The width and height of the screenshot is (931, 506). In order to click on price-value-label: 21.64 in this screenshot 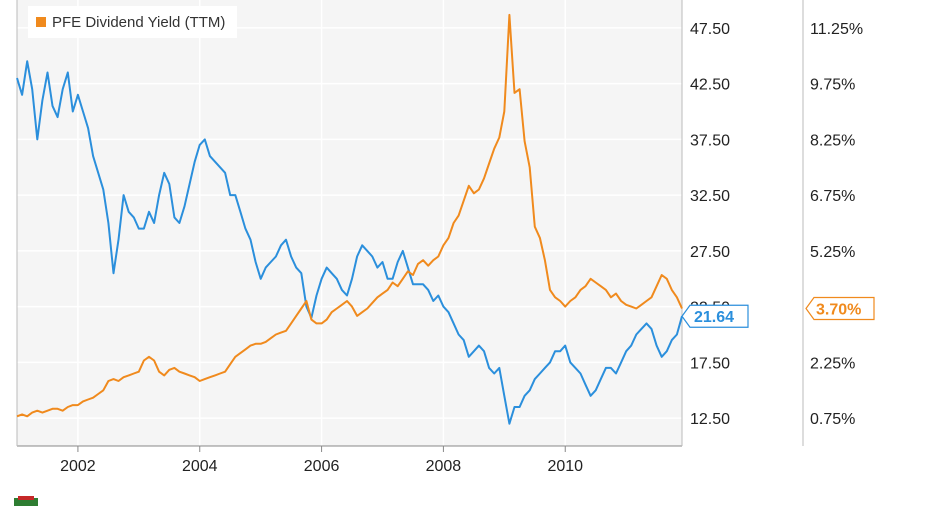, I will do `click(714, 317)`.